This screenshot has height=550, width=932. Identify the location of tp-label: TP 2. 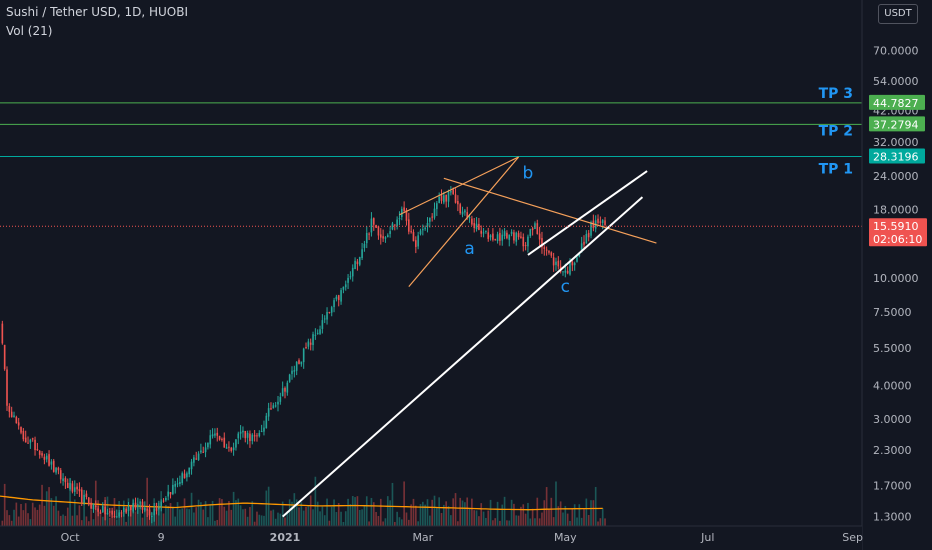
(836, 131).